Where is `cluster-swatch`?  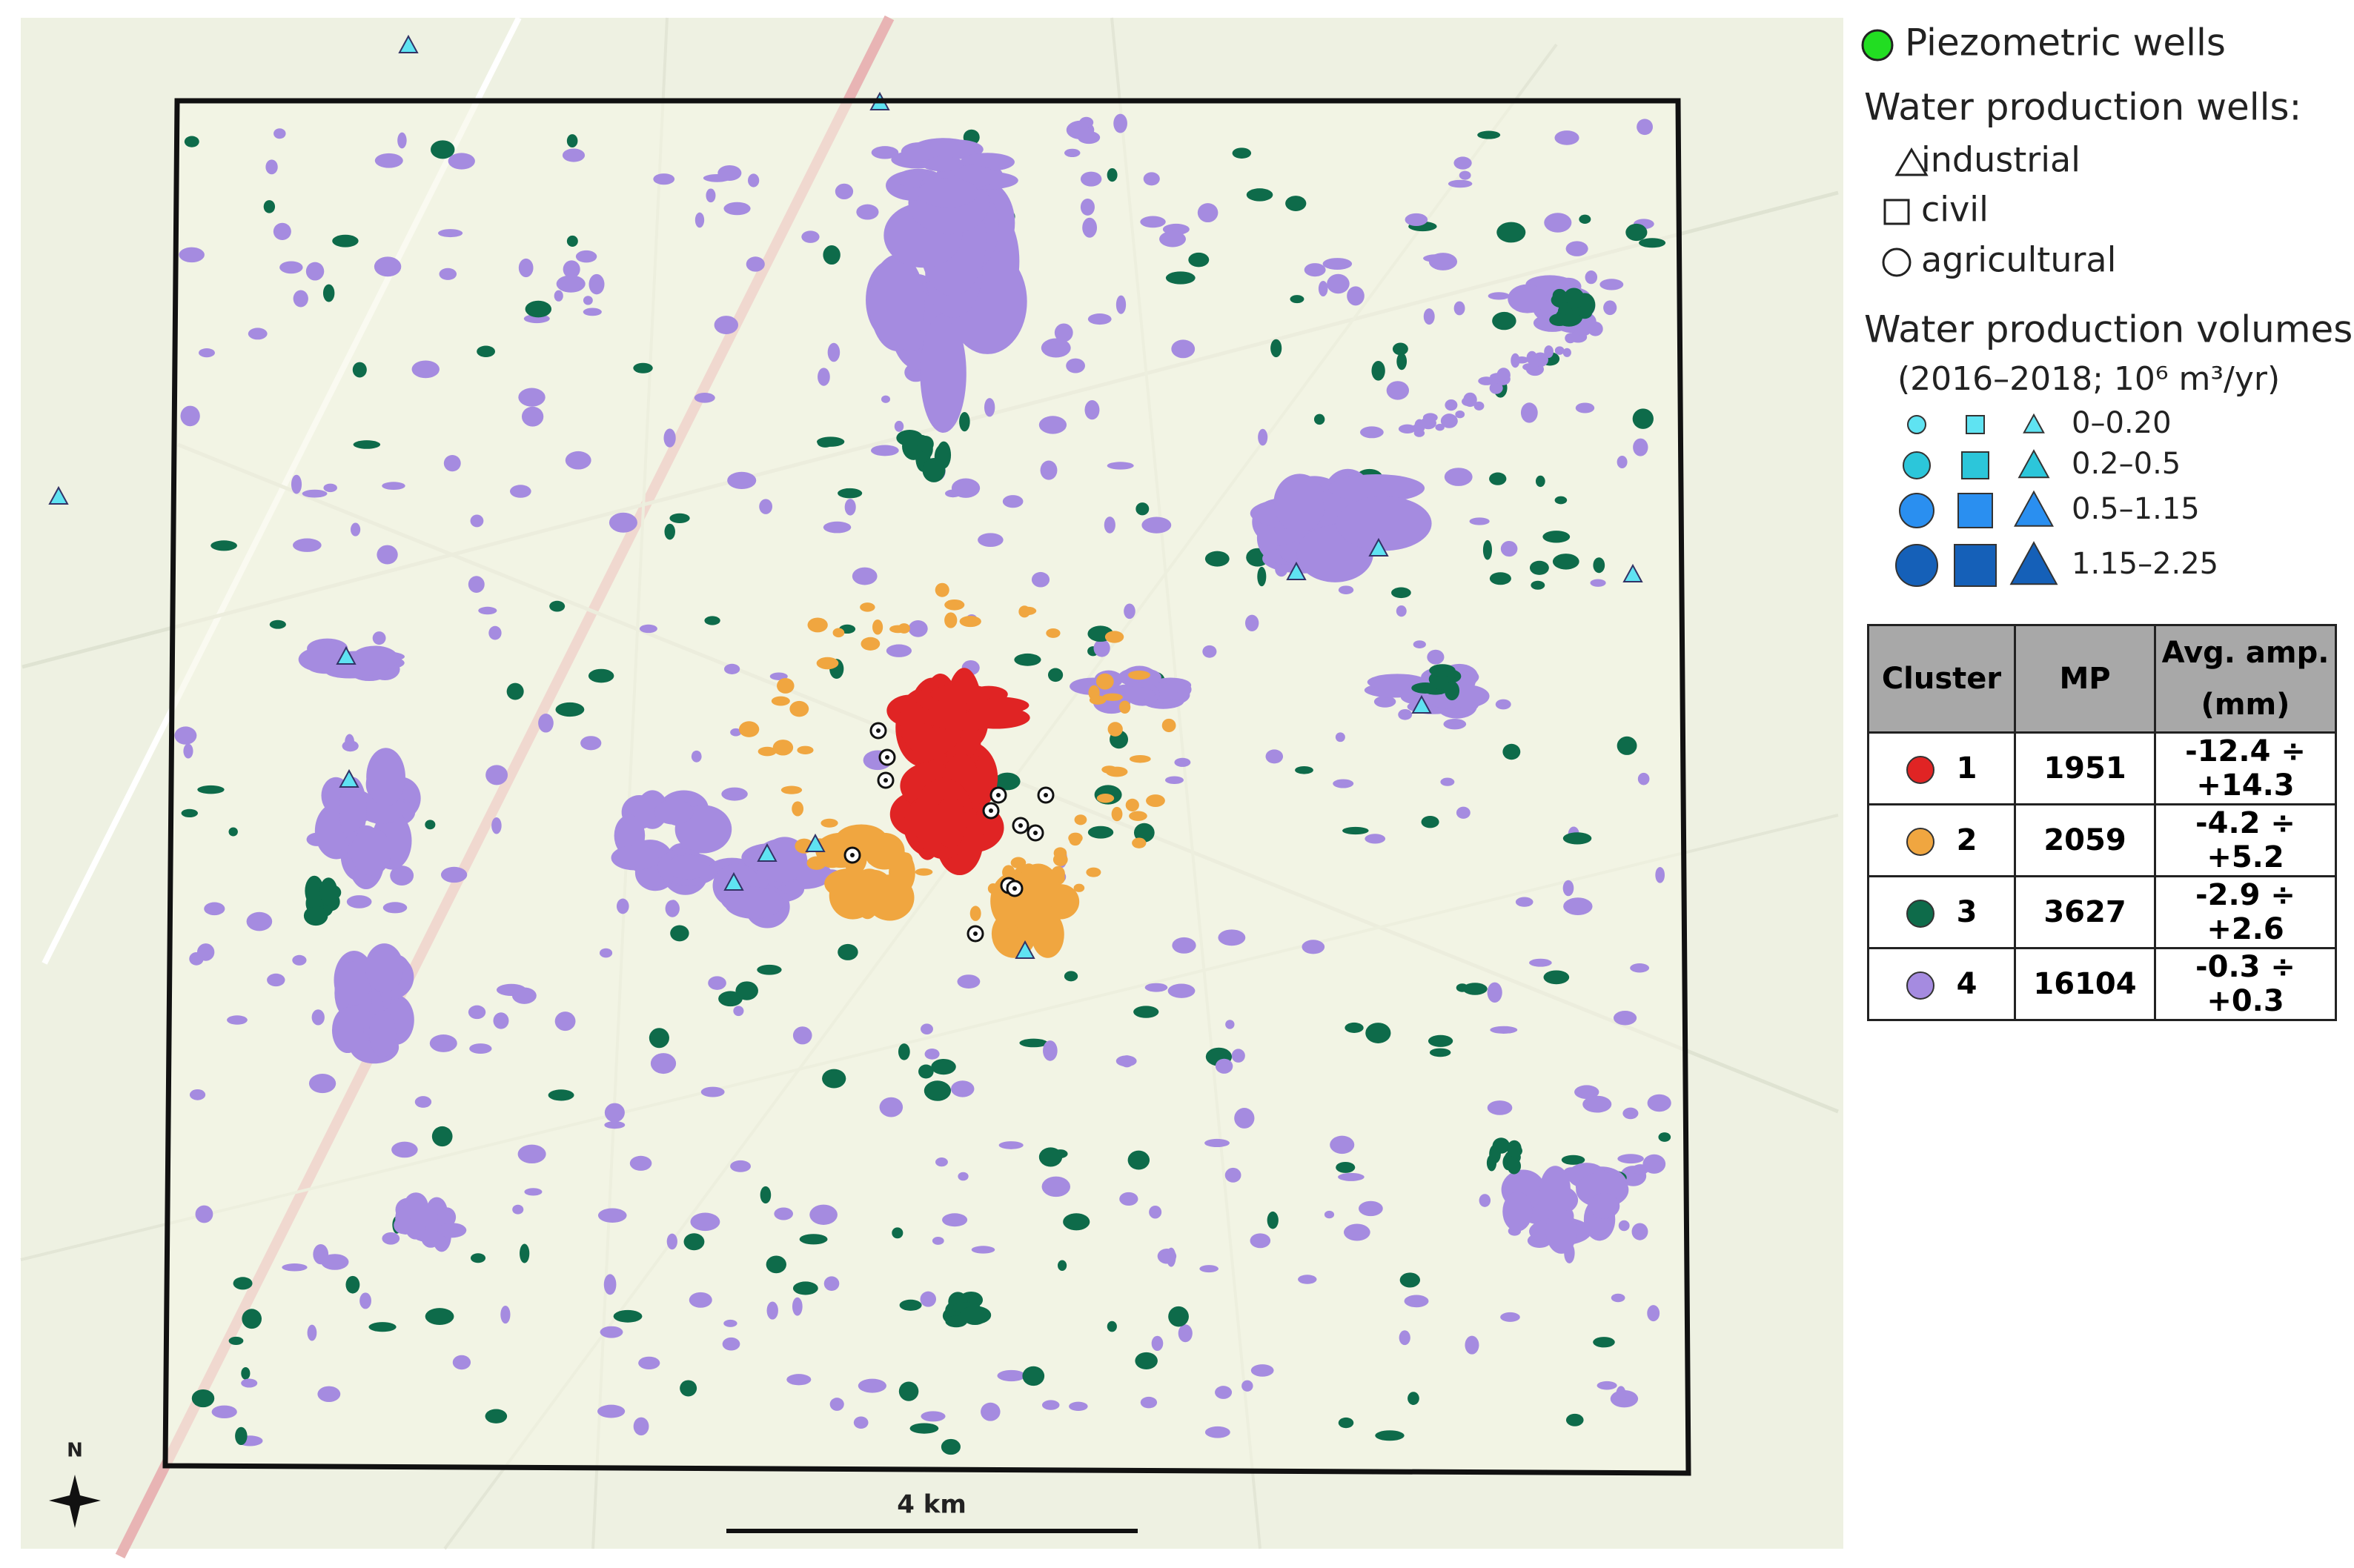
cluster-swatch is located at coordinates (1920, 842).